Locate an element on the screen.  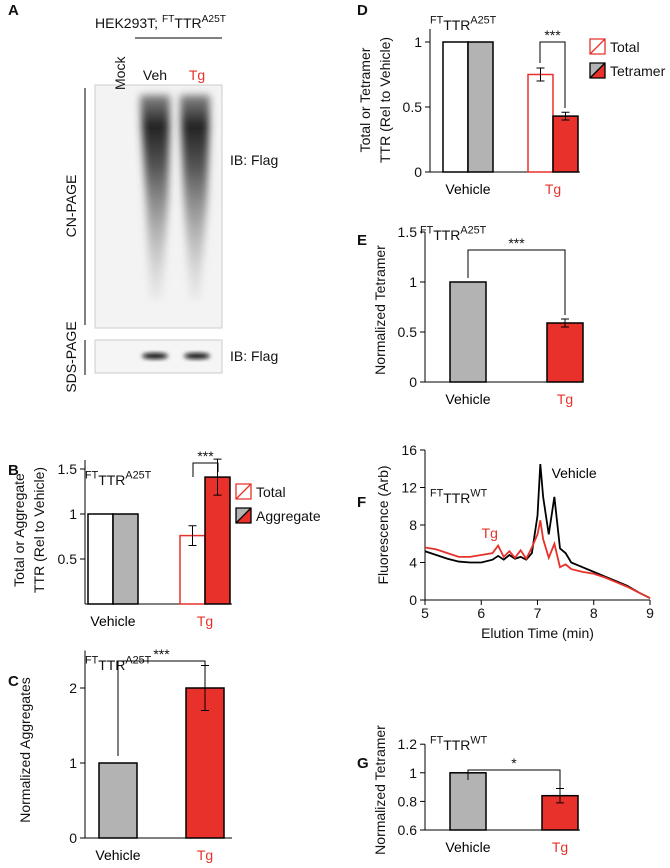
panel-letter: D is located at coordinates (362, 10).